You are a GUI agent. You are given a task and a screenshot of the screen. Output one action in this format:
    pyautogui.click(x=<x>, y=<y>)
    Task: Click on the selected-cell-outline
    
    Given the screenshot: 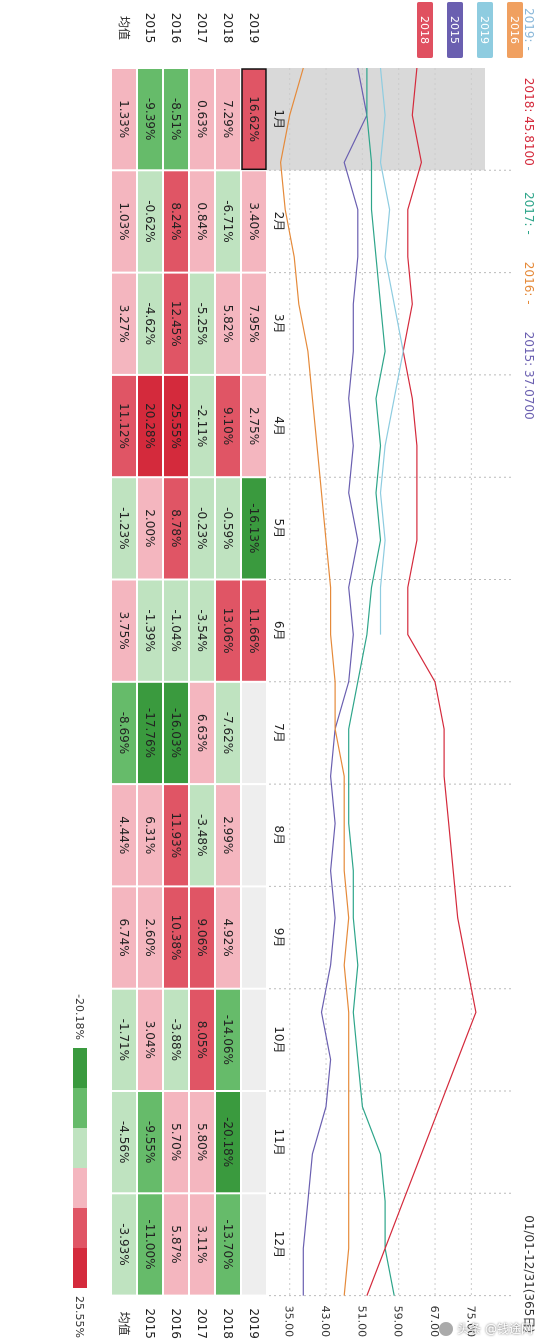 What is the action you would take?
    pyautogui.click(x=254, y=119)
    